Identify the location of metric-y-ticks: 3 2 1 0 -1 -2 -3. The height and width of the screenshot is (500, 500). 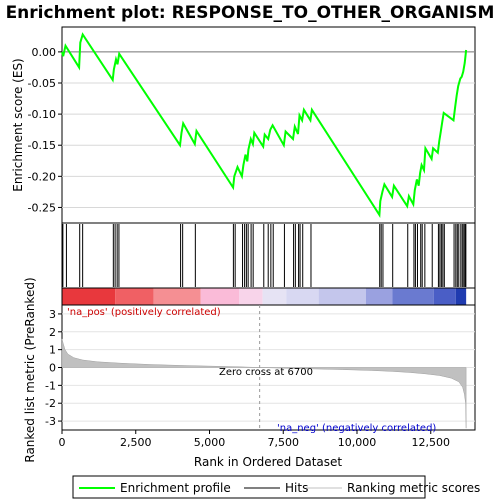
(53, 368).